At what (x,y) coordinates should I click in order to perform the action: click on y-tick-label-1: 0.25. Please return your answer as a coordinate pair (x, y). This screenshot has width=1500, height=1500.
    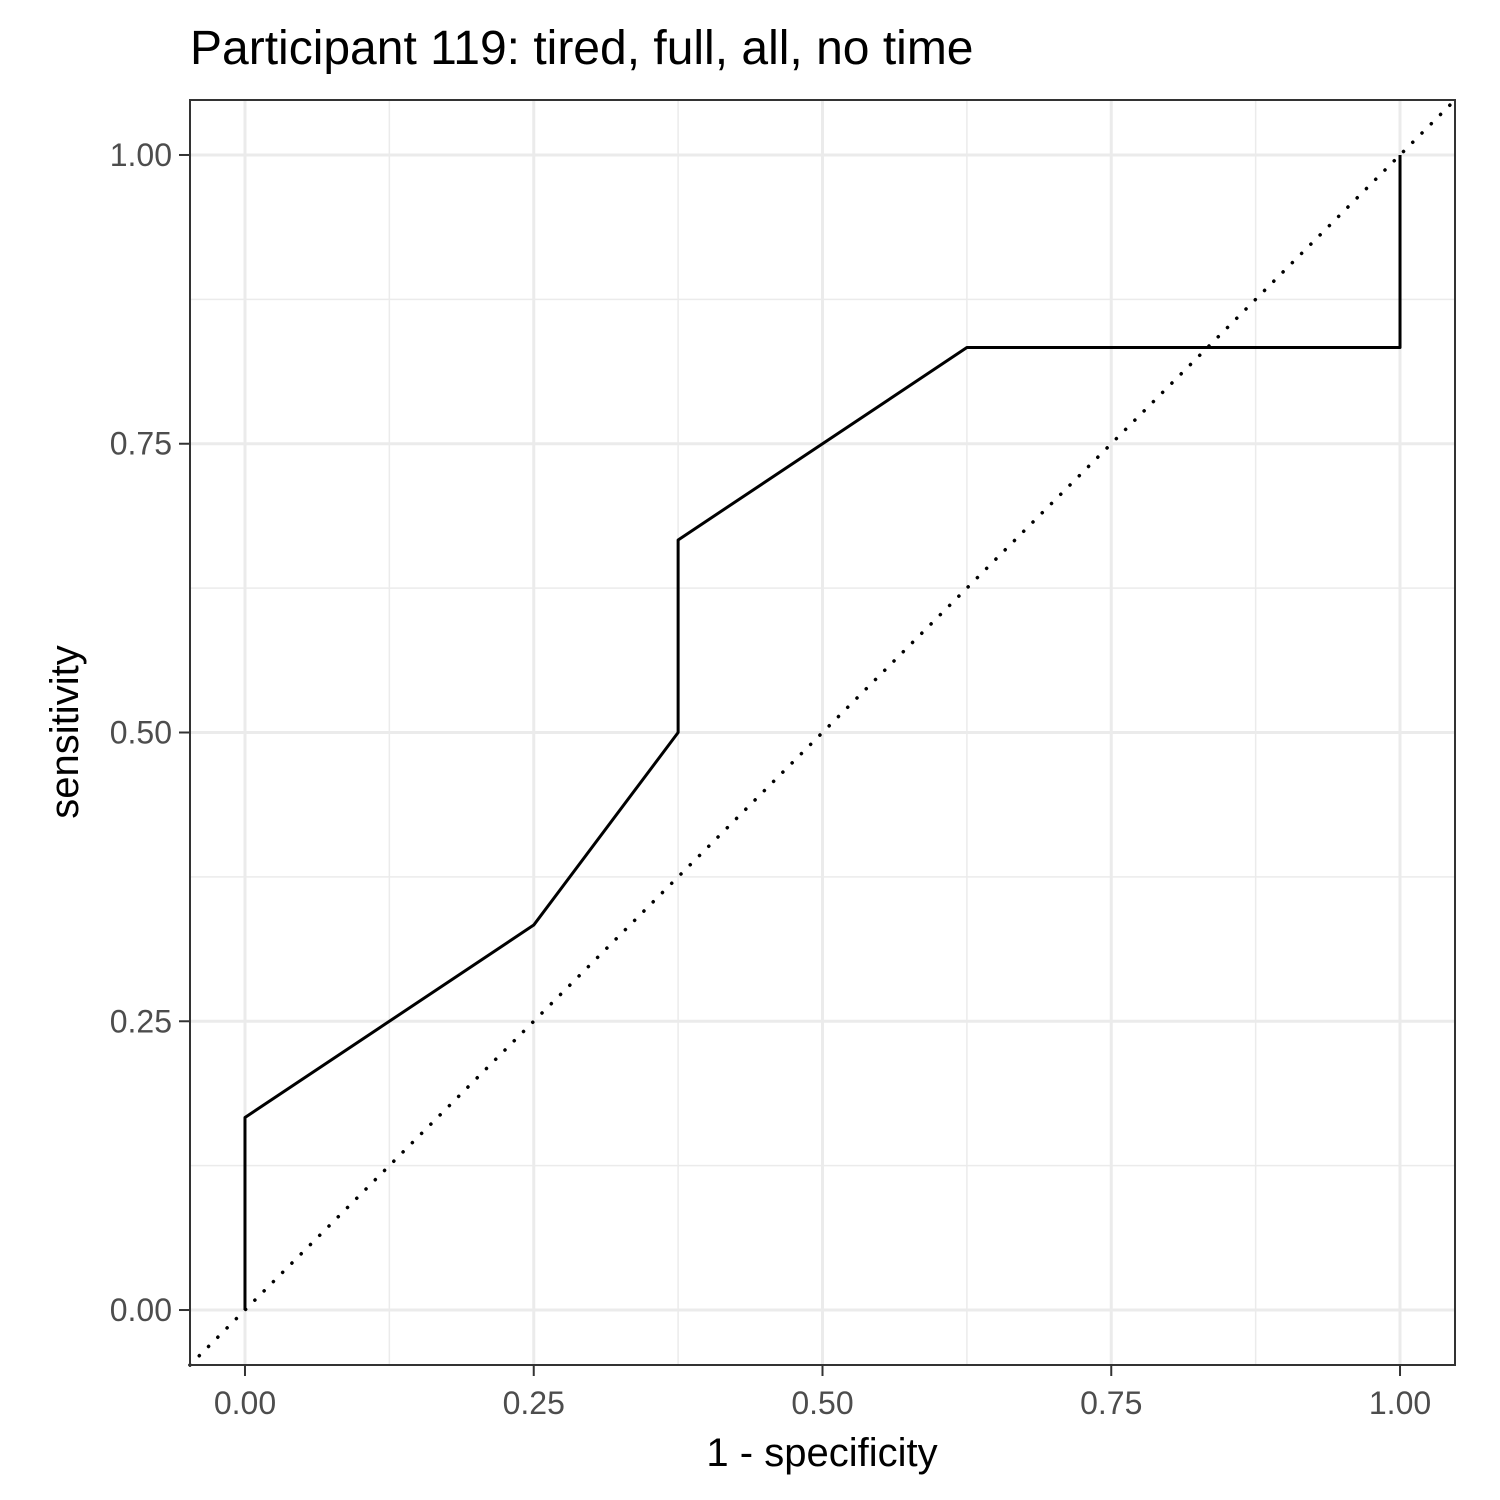
    Looking at the image, I should click on (141, 1021).